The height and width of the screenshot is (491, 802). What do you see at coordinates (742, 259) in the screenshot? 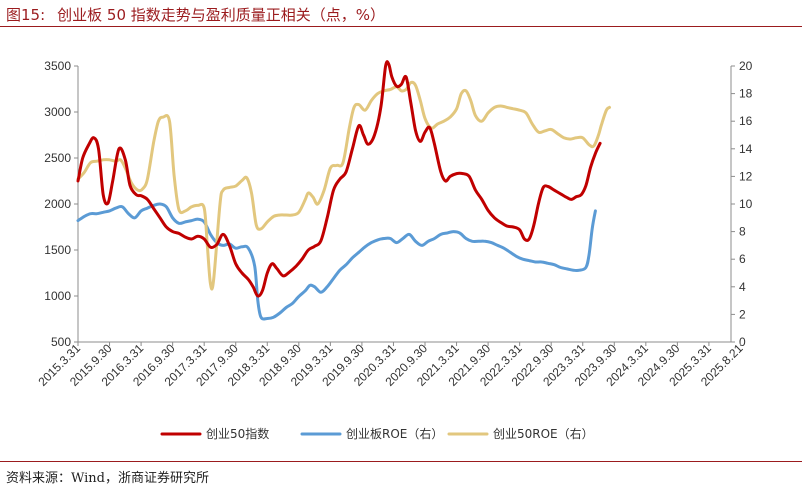
I see `right-tick-label: 6` at bounding box center [742, 259].